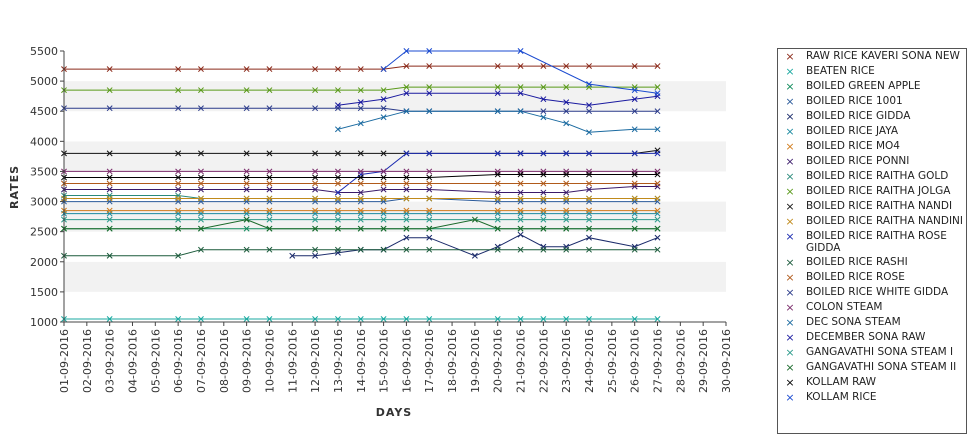 This screenshot has width=975, height=434. What do you see at coordinates (872, 262) in the screenshot?
I see `legend-item: × BOILED RICE RASHI` at bounding box center [872, 262].